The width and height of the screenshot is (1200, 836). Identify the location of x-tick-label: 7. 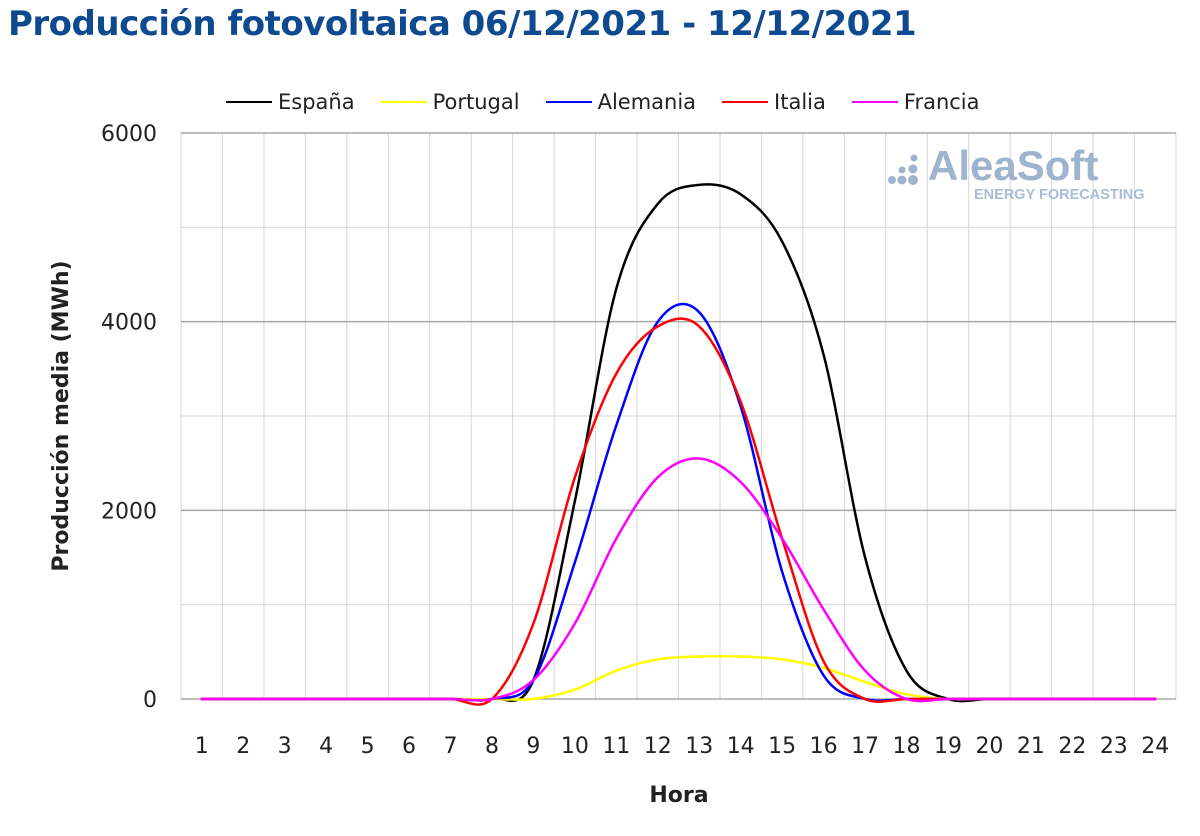
(450, 746).